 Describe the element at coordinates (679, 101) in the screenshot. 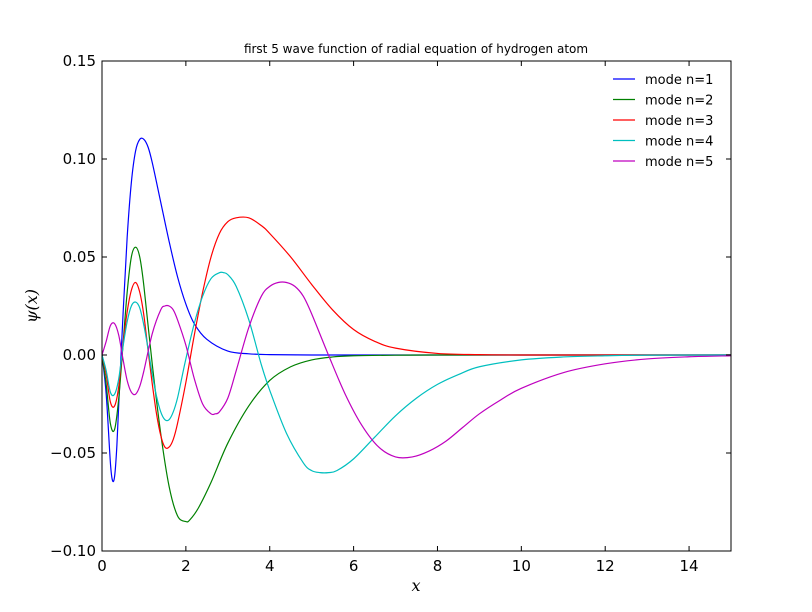

I see `legend-label-n2: mode n=2` at that location.